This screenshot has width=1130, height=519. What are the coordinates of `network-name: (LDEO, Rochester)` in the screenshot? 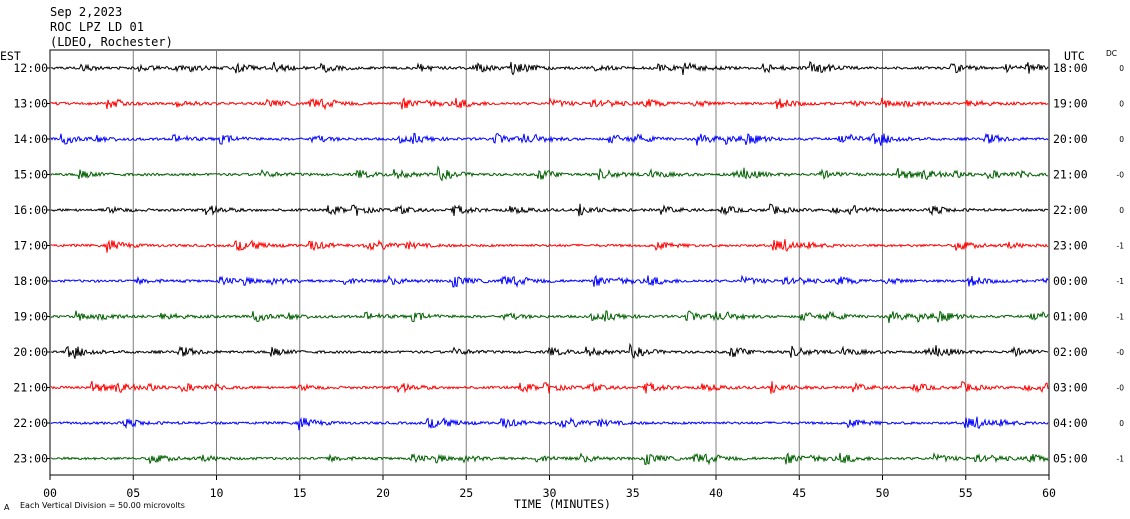 It's located at (111, 42).